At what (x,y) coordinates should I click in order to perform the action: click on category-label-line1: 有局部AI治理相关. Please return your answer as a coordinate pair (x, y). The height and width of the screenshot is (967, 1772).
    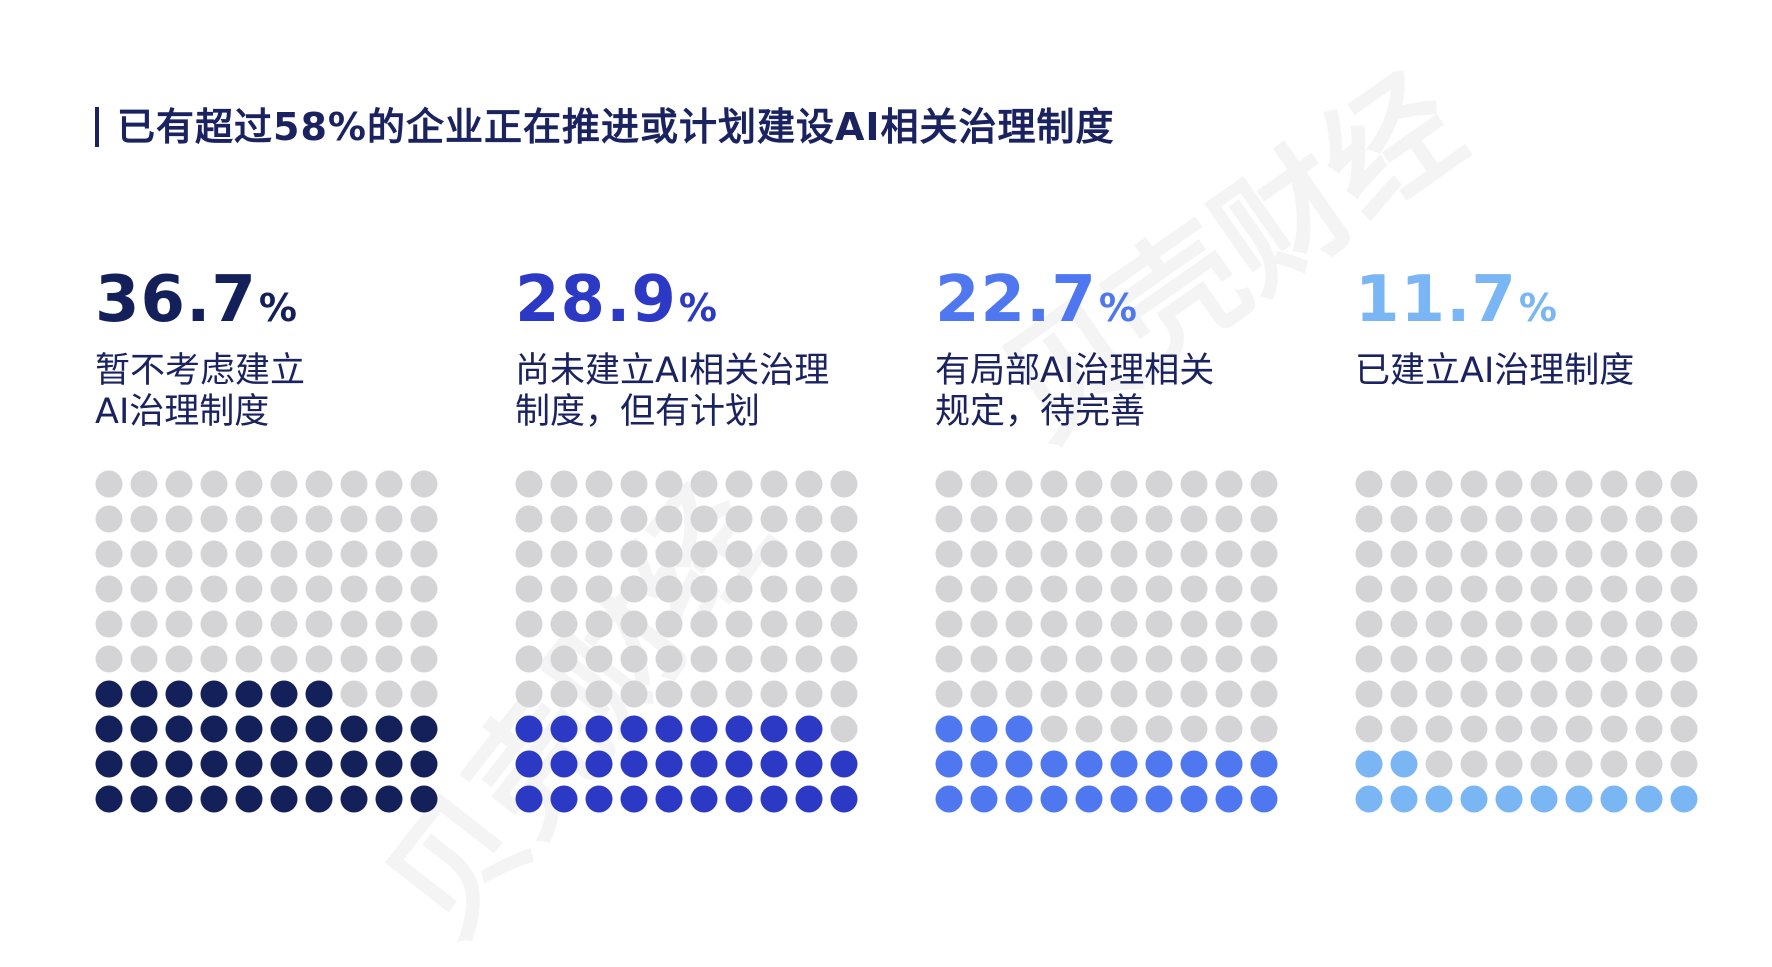
    Looking at the image, I should click on (1075, 371).